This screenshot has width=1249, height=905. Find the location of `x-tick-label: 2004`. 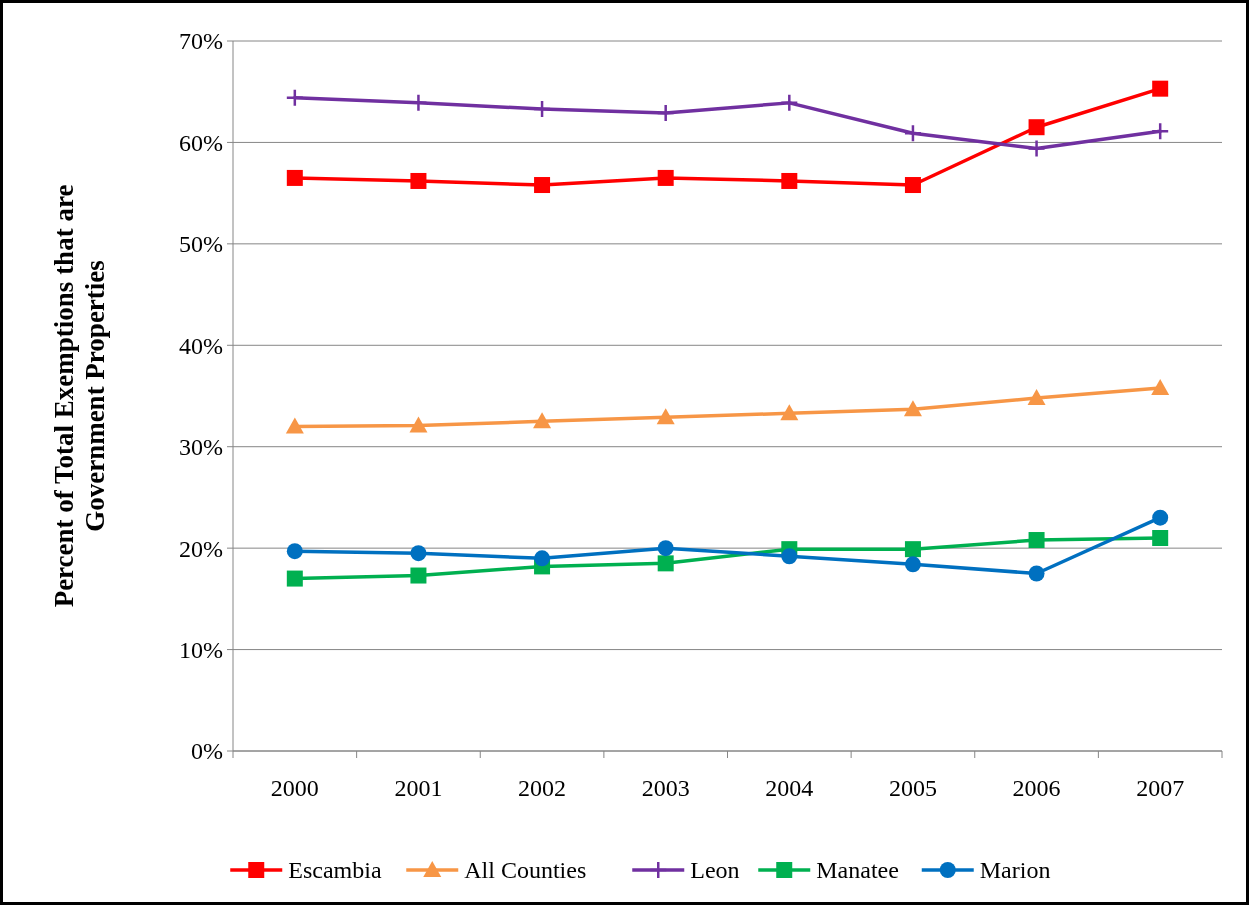

x-tick-label: 2004 is located at coordinates (789, 788).